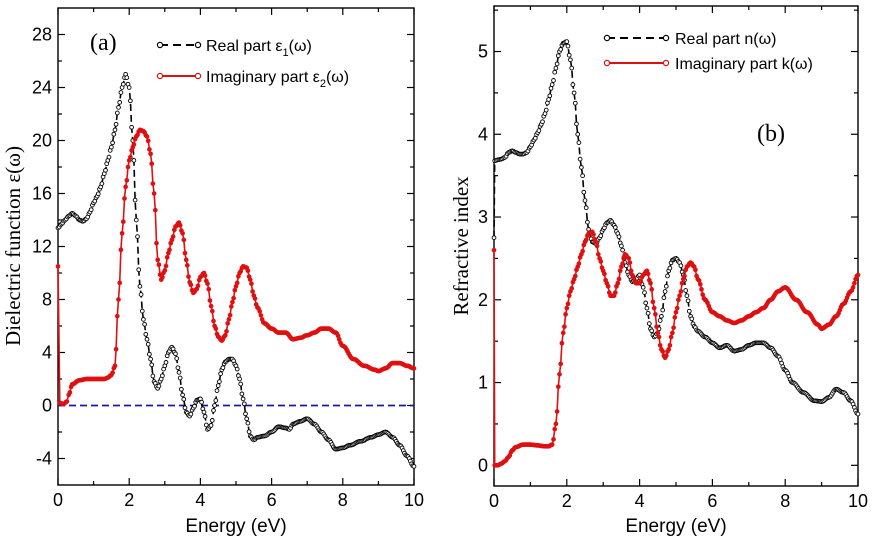  What do you see at coordinates (42, 141) in the screenshot?
I see `y-tick-label: 20` at bounding box center [42, 141].